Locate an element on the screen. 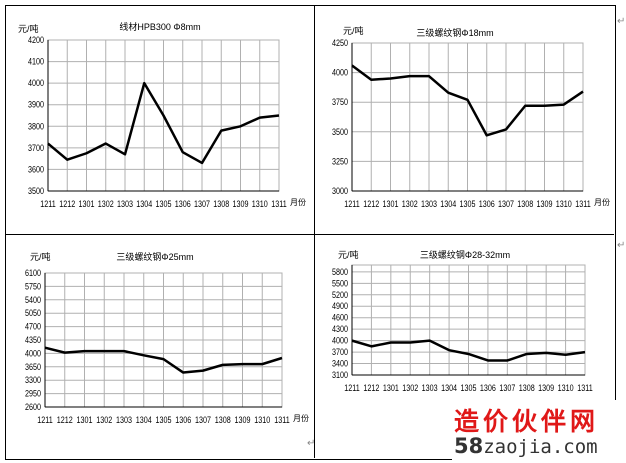  y-tick-label: 2950 is located at coordinates (33, 394).